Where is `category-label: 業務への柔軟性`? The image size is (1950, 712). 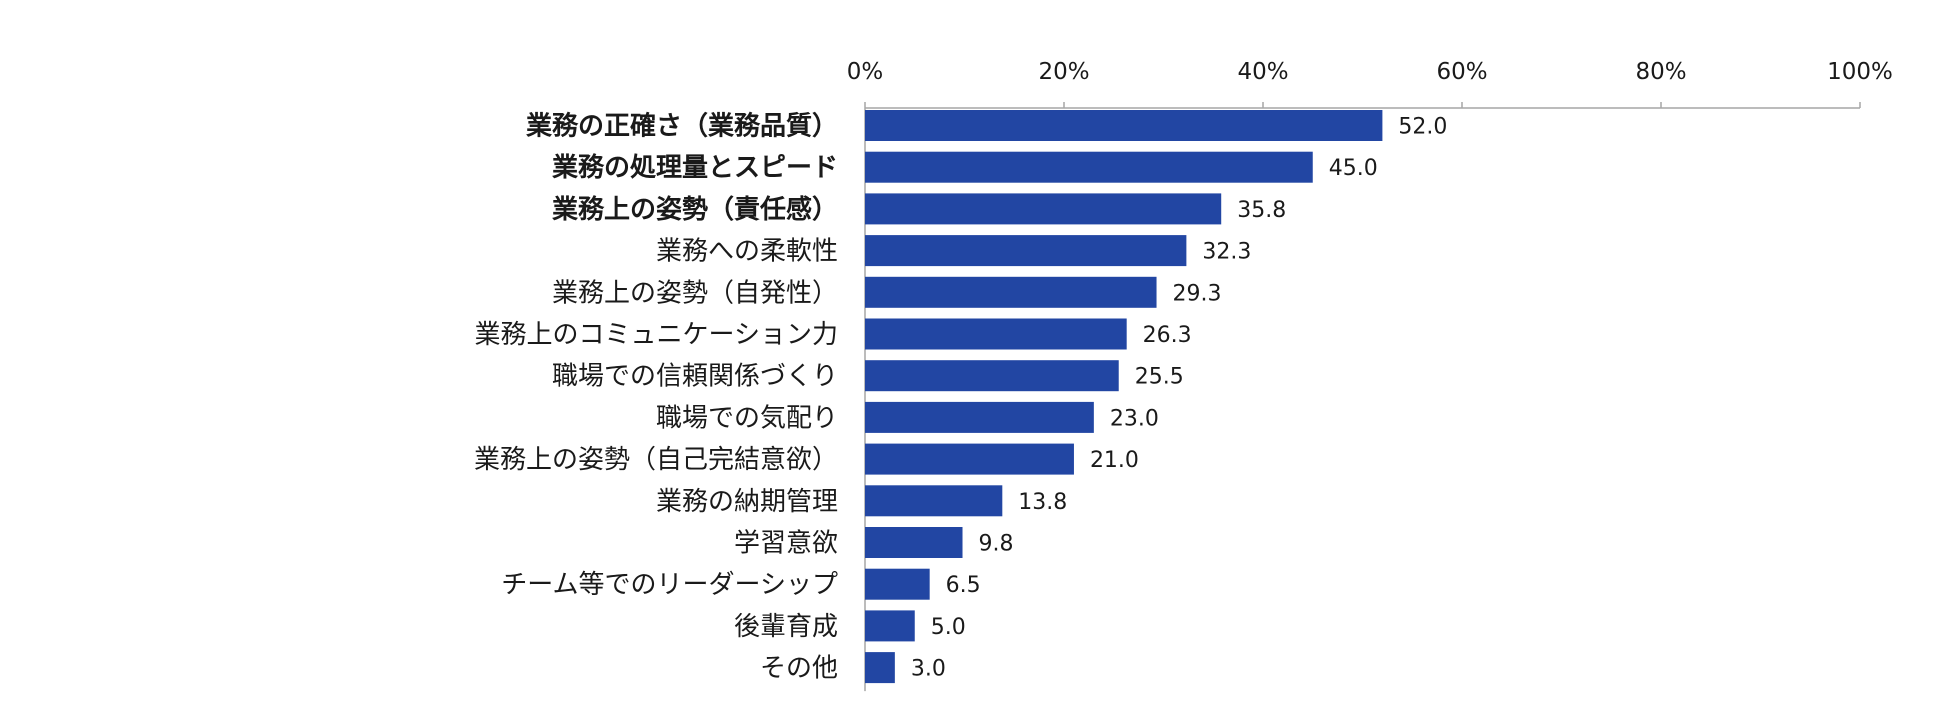
category-label: 業務への柔軟性 is located at coordinates (747, 252).